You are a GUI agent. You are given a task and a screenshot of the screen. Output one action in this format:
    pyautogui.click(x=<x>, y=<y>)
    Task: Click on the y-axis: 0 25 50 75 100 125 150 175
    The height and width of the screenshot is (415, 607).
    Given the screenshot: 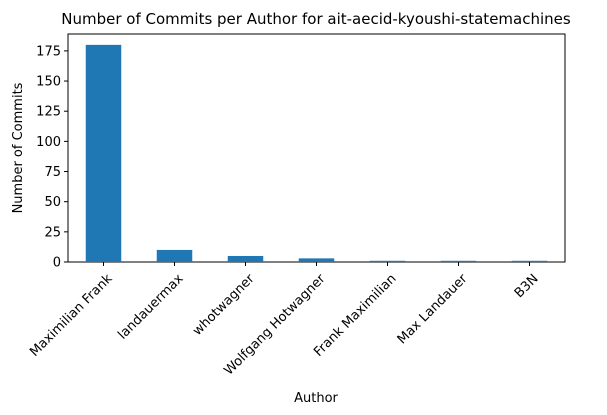 What is the action you would take?
    pyautogui.click(x=52, y=157)
    